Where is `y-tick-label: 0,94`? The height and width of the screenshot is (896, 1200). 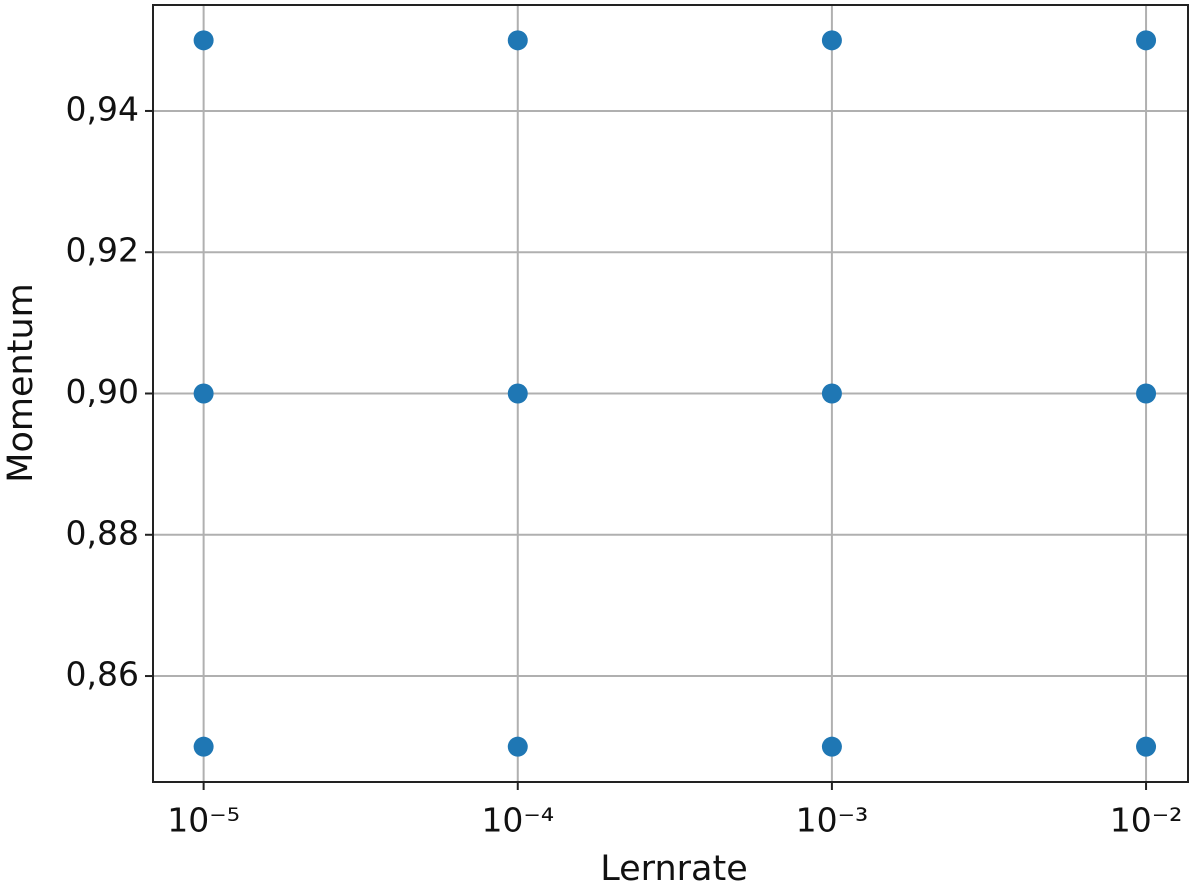
y-tick-label: 0,94 is located at coordinates (102, 108).